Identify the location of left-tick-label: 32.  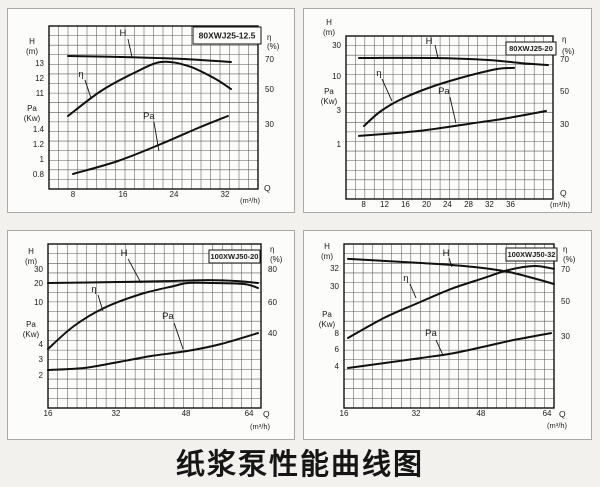
(334, 268).